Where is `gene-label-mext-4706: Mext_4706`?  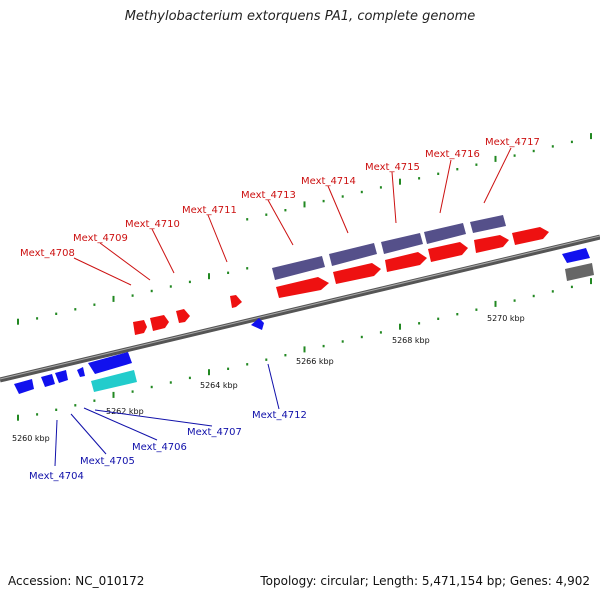 gene-label-mext-4706: Mext_4706 is located at coordinates (159, 447).